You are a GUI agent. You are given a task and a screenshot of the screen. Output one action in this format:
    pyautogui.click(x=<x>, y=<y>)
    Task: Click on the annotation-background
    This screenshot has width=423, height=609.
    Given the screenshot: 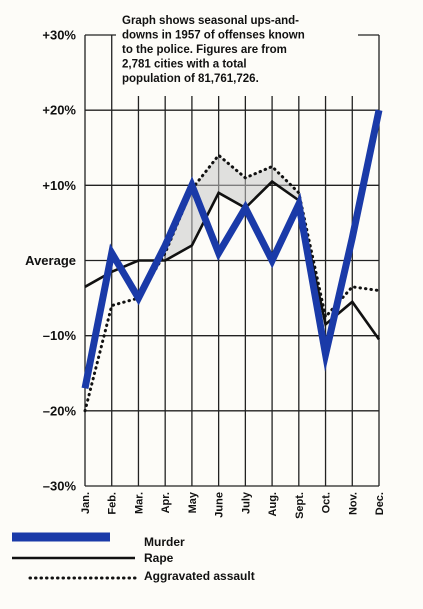 What is the action you would take?
    pyautogui.click(x=237, y=53)
    